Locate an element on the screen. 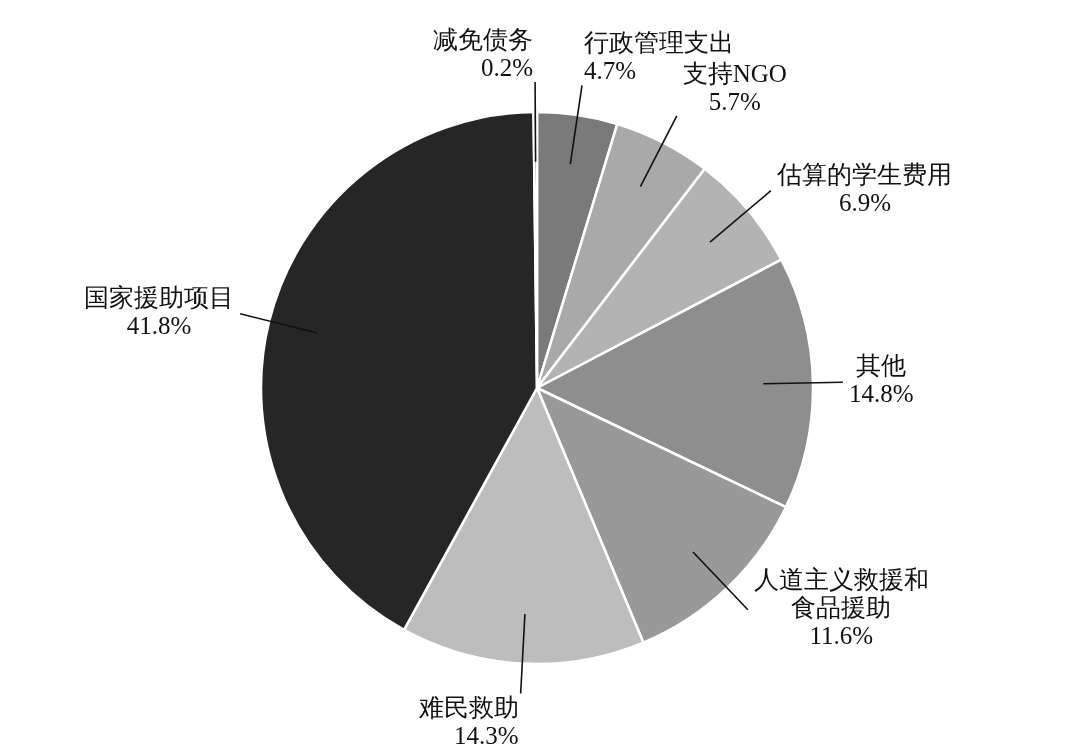  slice-label: 其他 is located at coordinates (881, 366).